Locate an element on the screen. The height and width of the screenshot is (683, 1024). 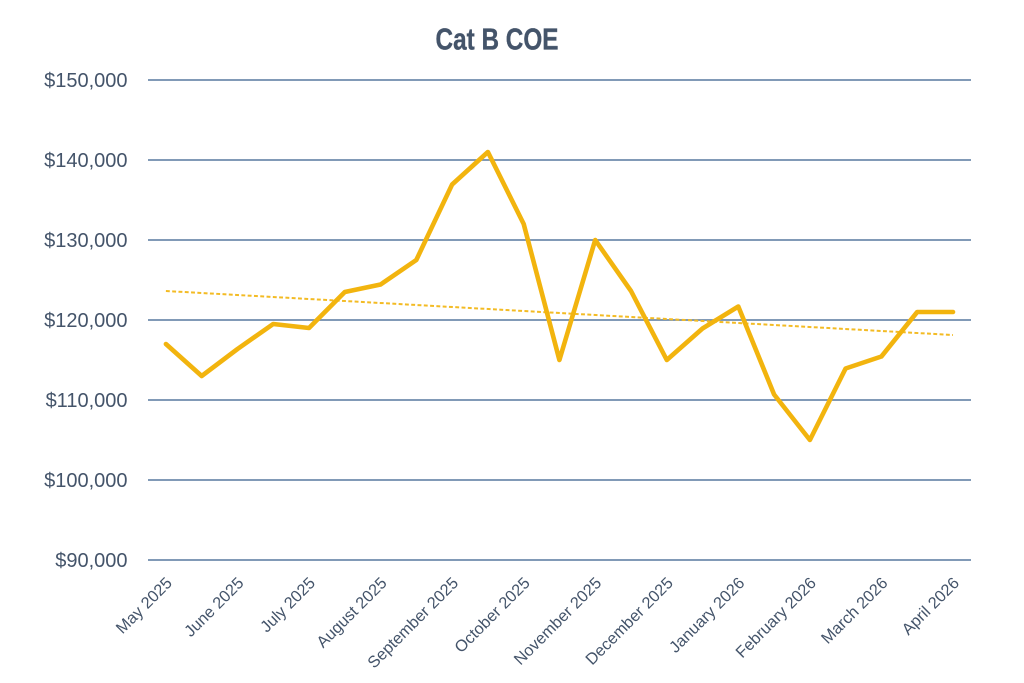
svg-text: $110,000 is located at coordinates (87, 401).